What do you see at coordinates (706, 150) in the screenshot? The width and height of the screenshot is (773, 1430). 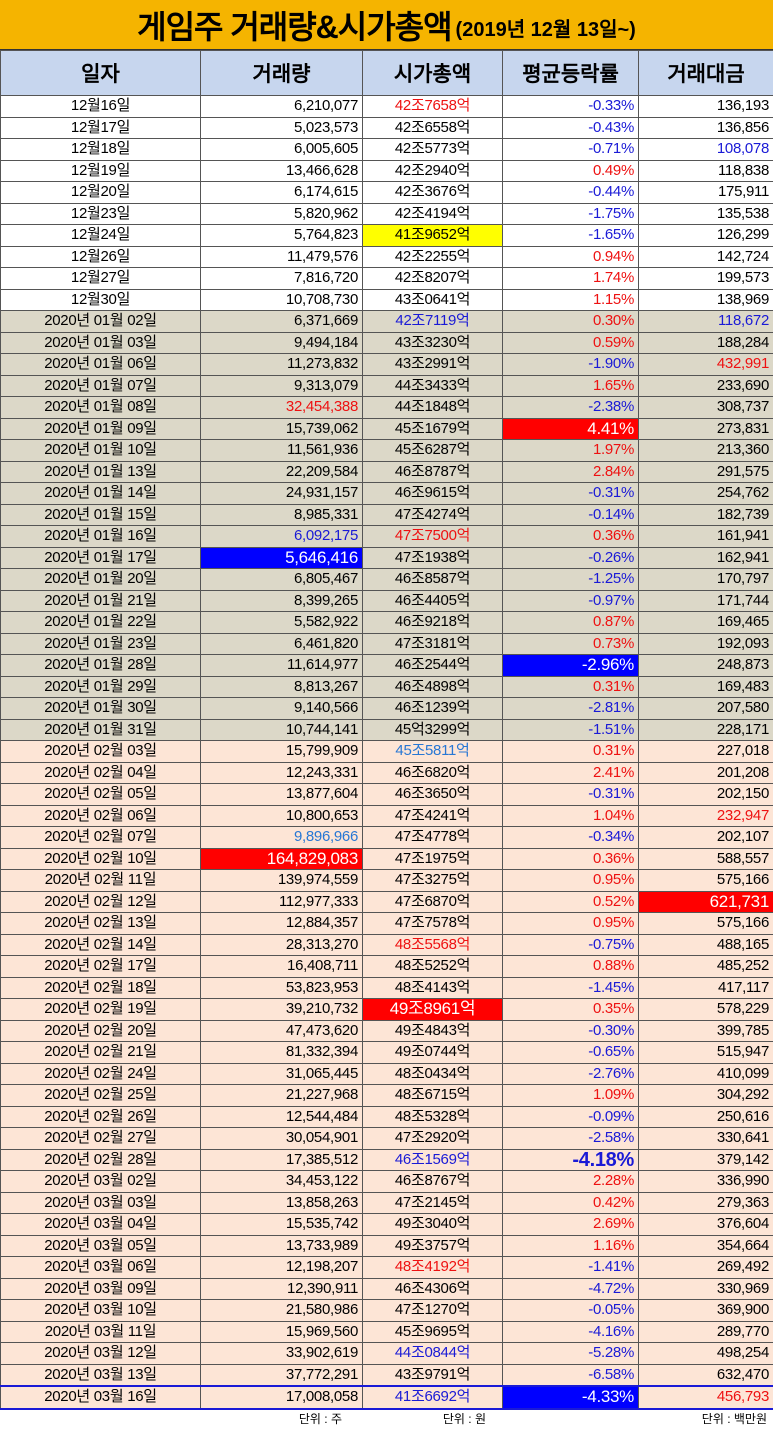 I see `cell-trade-amount: 108,078` at bounding box center [706, 150].